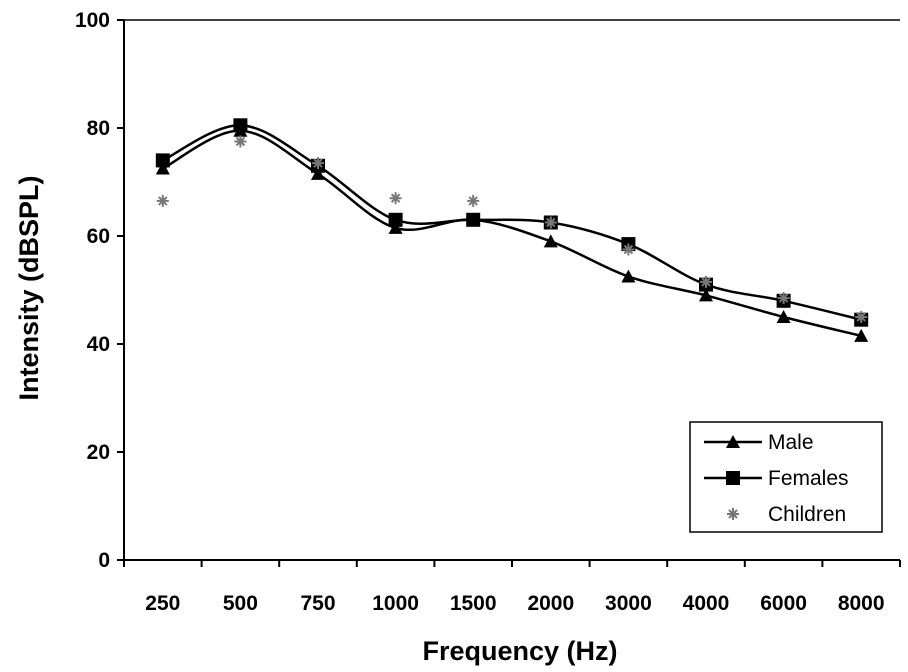  What do you see at coordinates (29, 287) in the screenshot?
I see `y-axis-title: Intensity (dBSPL)` at bounding box center [29, 287].